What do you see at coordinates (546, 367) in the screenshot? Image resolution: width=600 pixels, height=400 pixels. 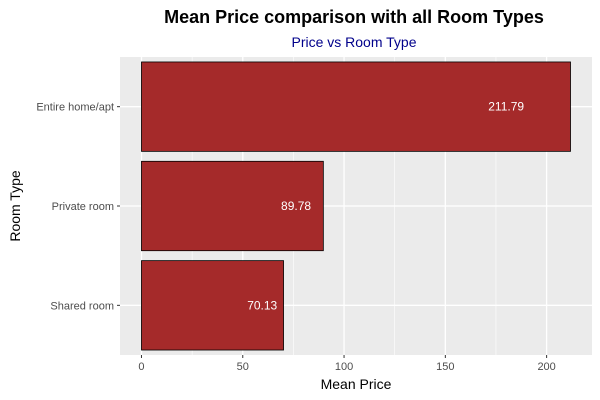 I see `x-tick-label: 200` at bounding box center [546, 367].